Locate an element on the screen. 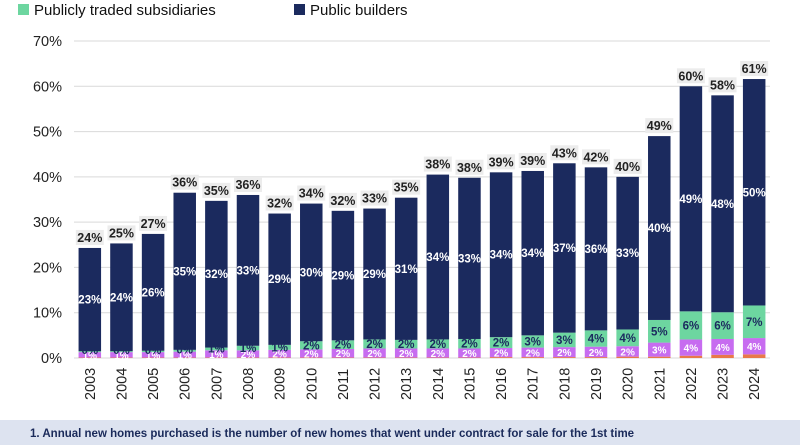 The image size is (800, 445). data-label-public-builders: 23% is located at coordinates (89, 301).